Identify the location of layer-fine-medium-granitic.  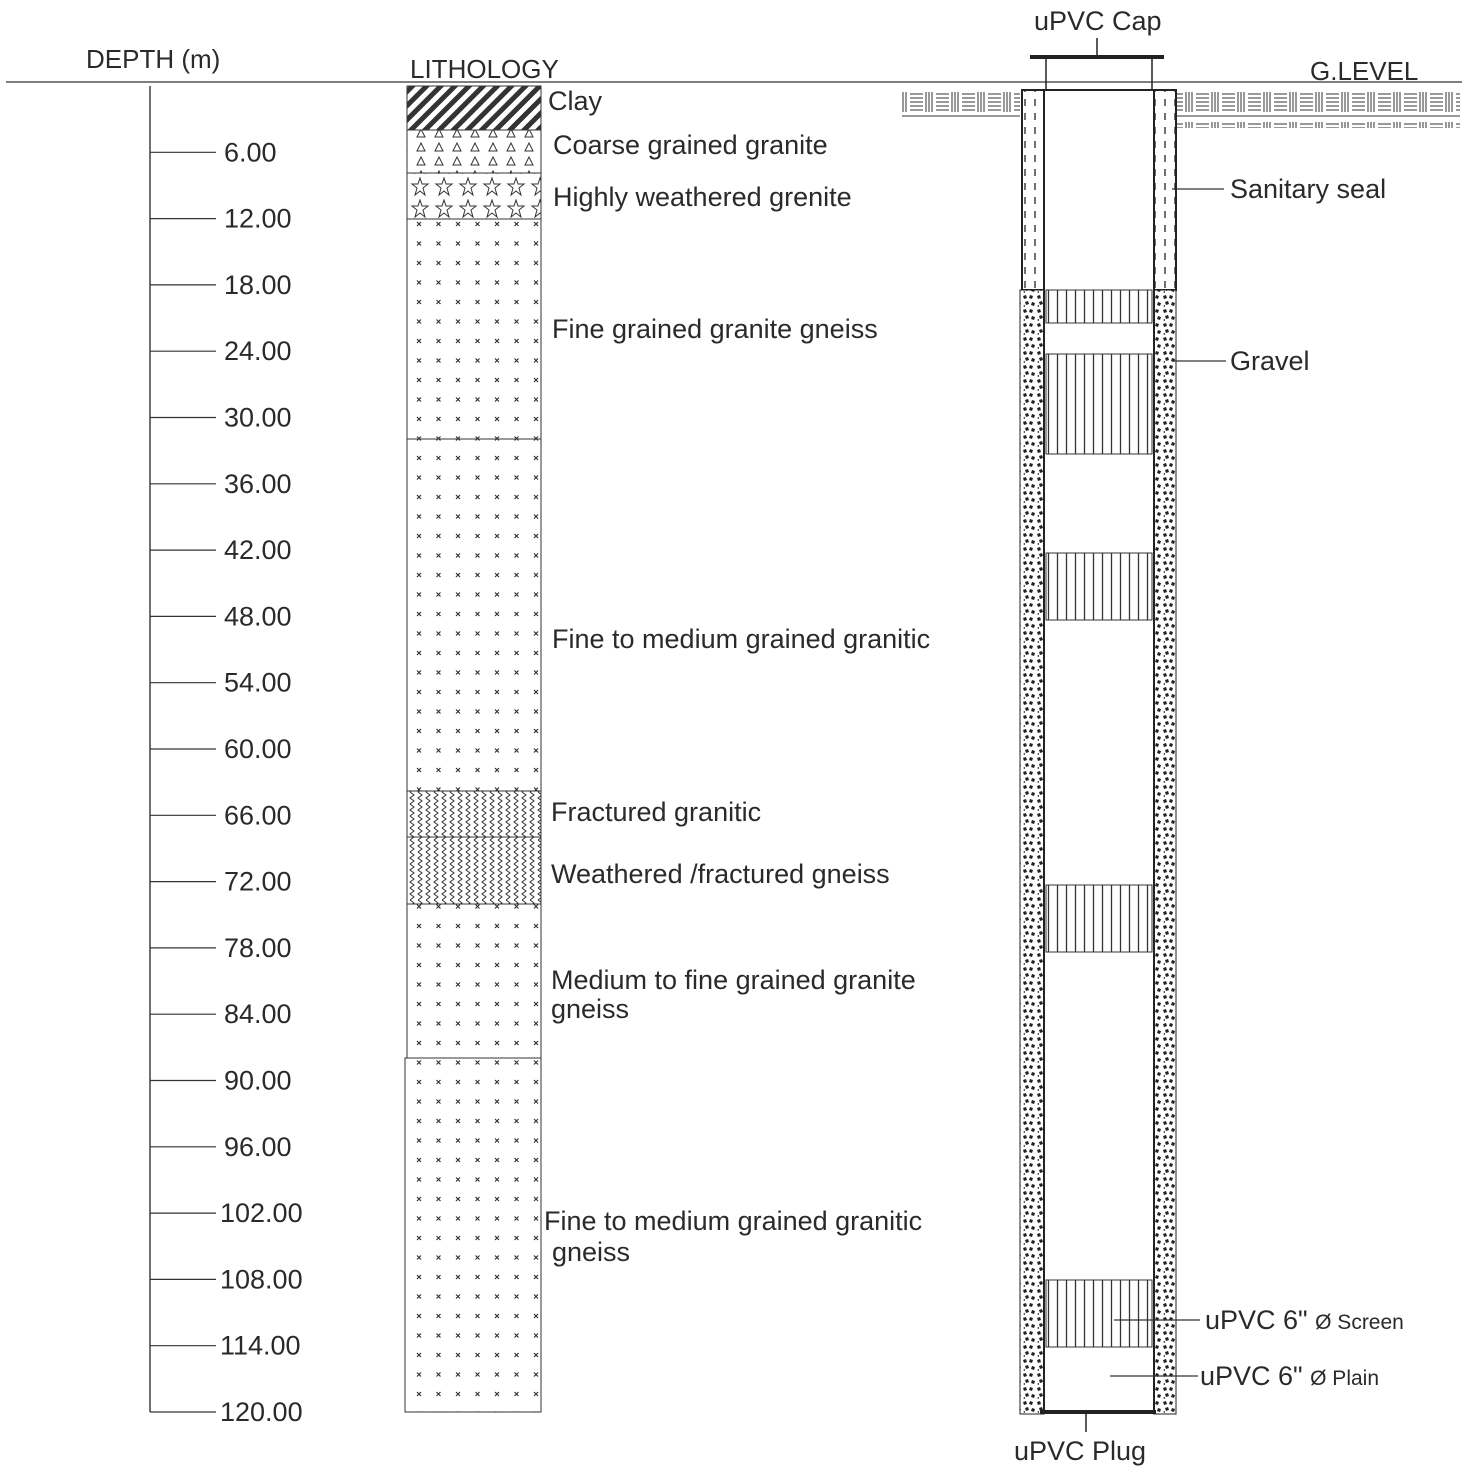
(474, 615).